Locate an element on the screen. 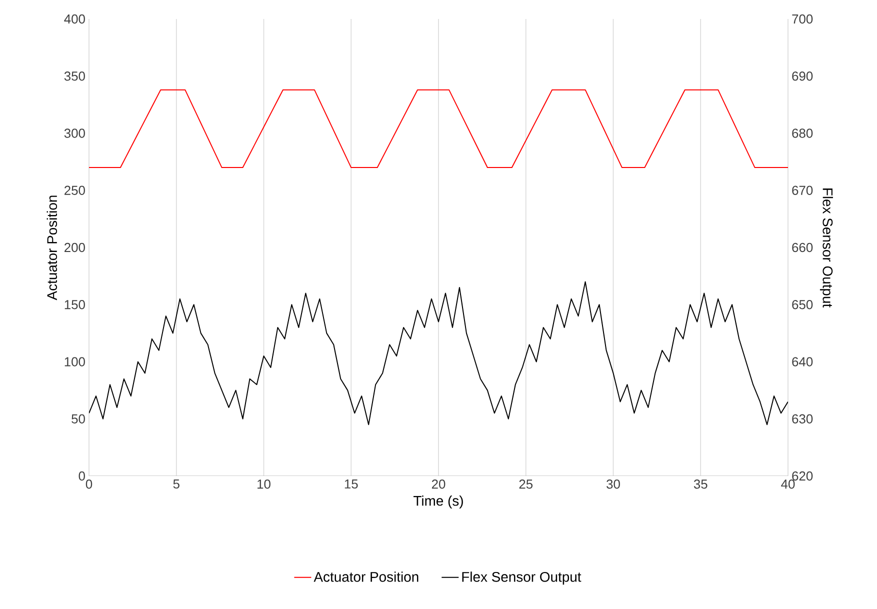  x-tick-label: 40 is located at coordinates (788, 484).